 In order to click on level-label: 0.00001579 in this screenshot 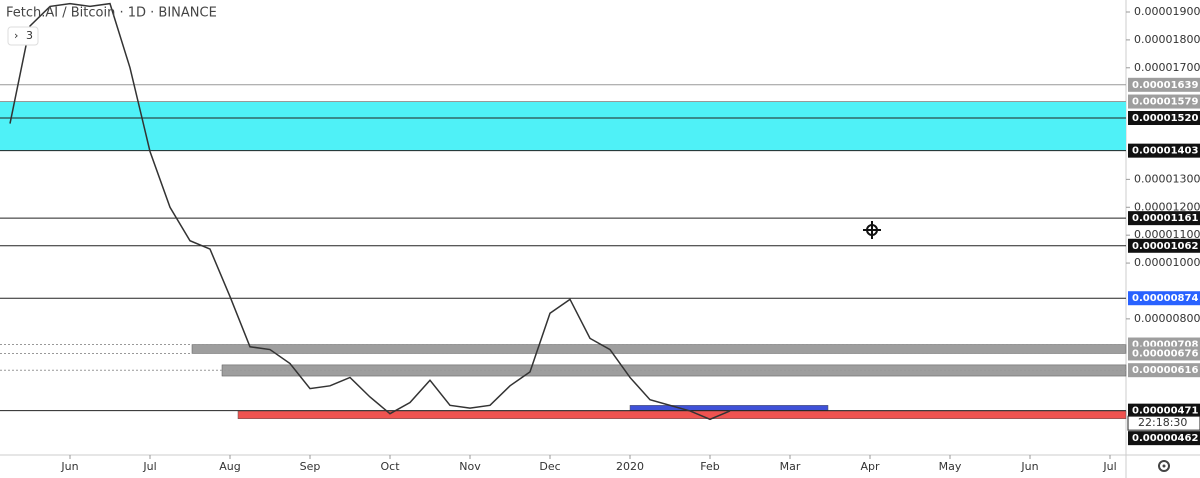, I will do `click(1165, 102)`.